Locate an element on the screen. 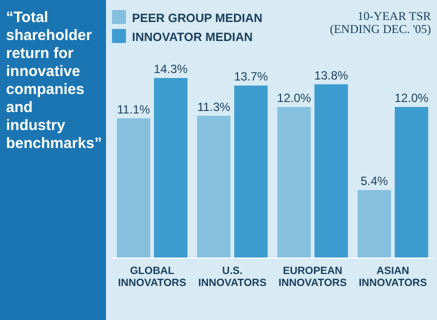  legend-label: INNOVATOR MEDIAN is located at coordinates (192, 37).